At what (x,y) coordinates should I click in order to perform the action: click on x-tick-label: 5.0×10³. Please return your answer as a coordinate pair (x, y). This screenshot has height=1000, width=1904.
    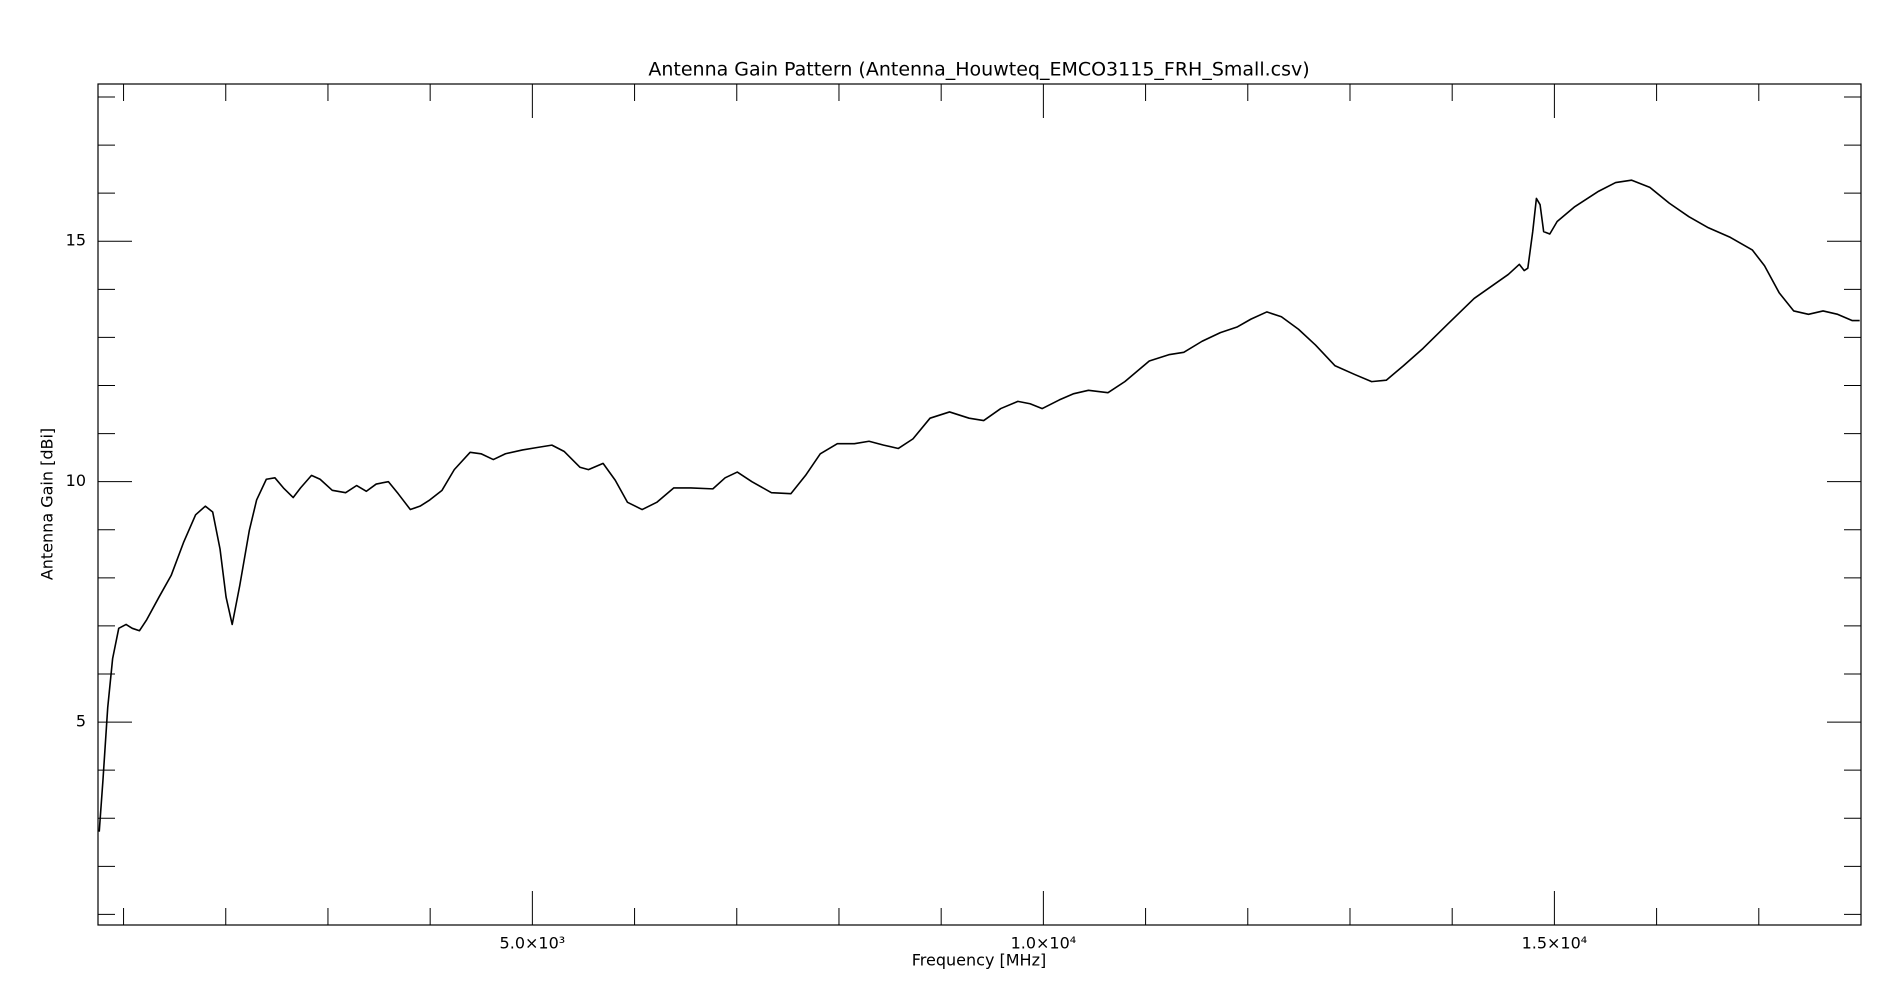
    Looking at the image, I should click on (533, 943).